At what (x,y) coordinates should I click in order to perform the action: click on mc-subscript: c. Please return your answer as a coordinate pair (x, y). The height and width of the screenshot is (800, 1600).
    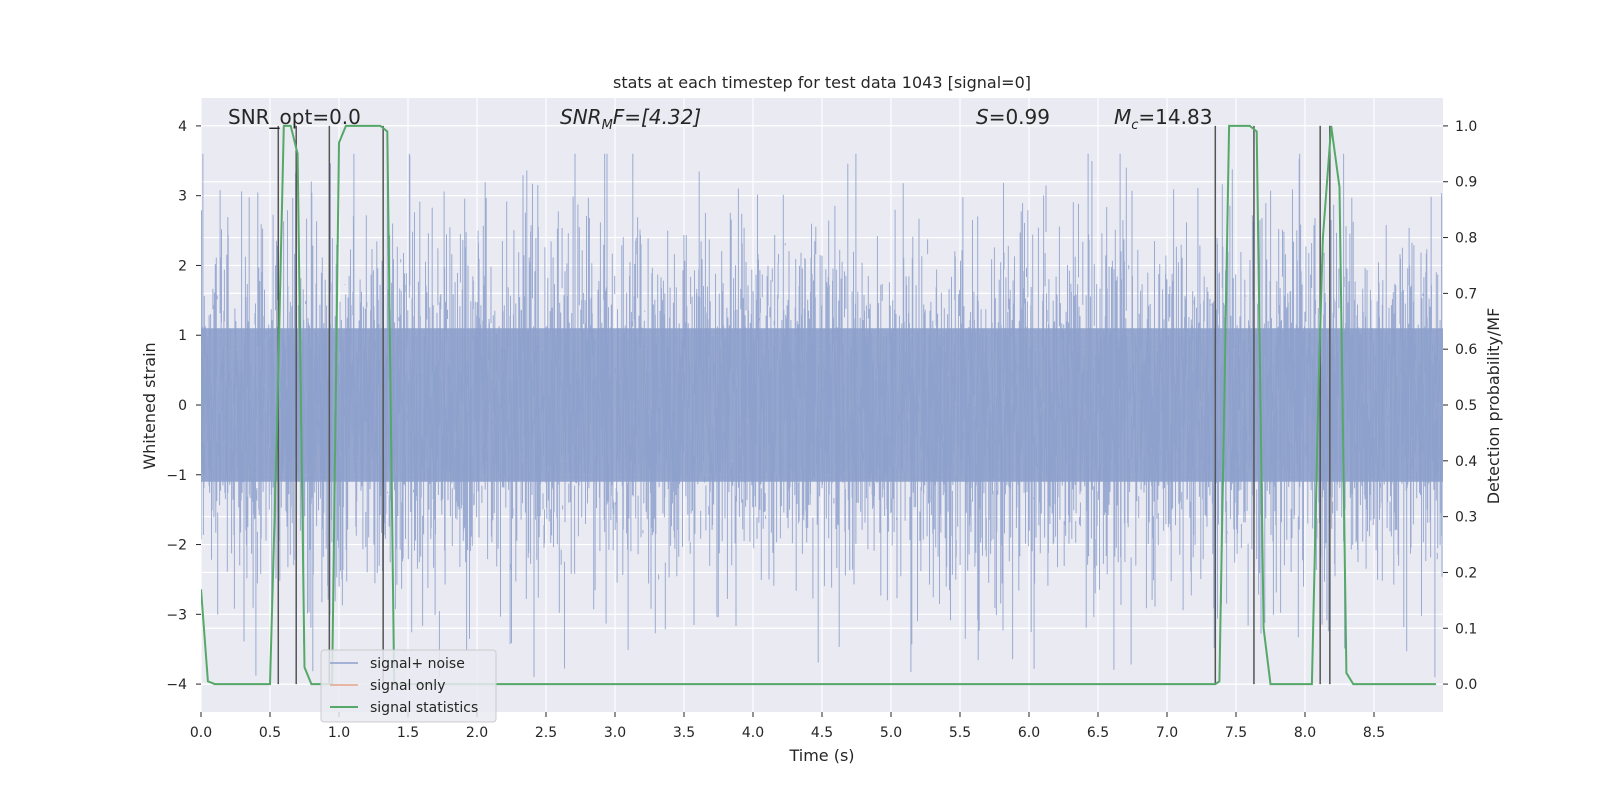
    Looking at the image, I should click on (1134, 125).